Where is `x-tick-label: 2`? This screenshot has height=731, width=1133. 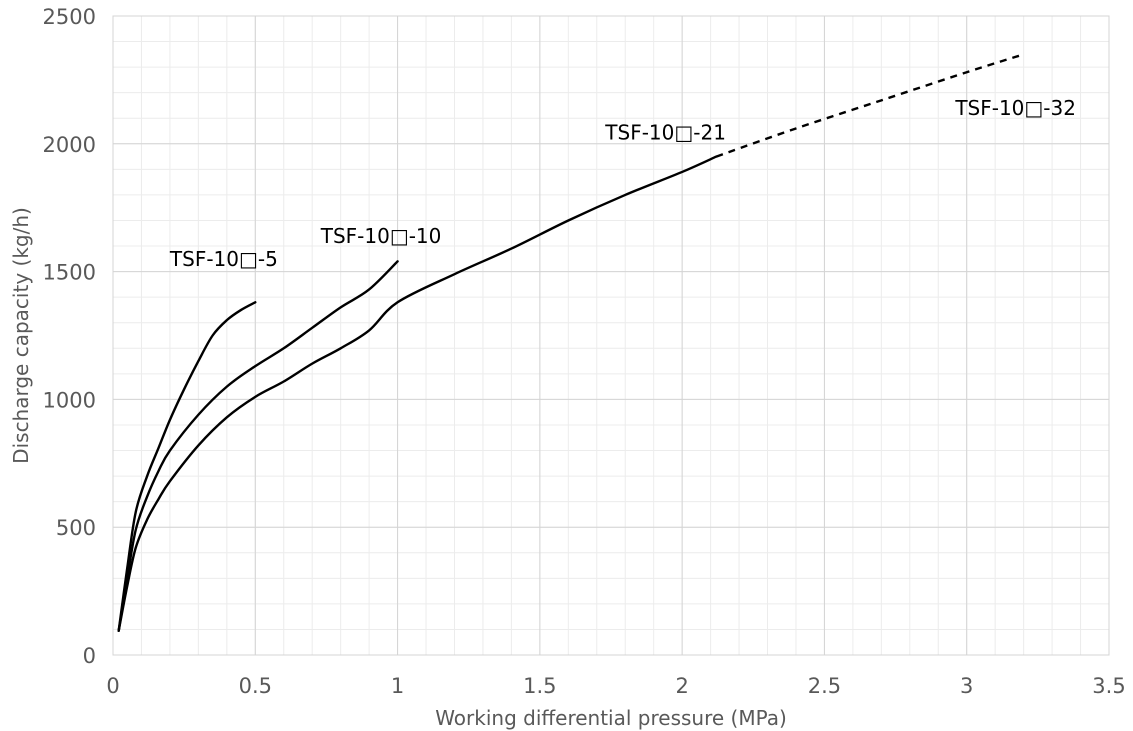 x-tick-label: 2 is located at coordinates (681, 686).